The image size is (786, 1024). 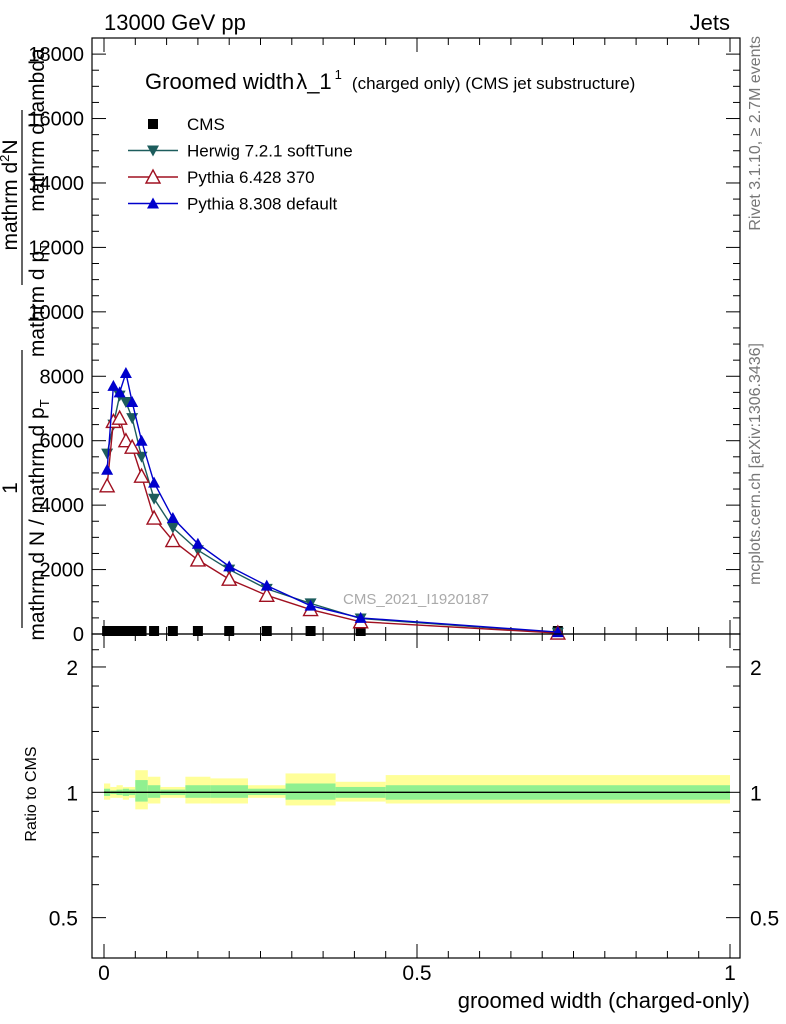 What do you see at coordinates (62, 442) in the screenshot?
I see `y-tick-label: 6000` at bounding box center [62, 442].